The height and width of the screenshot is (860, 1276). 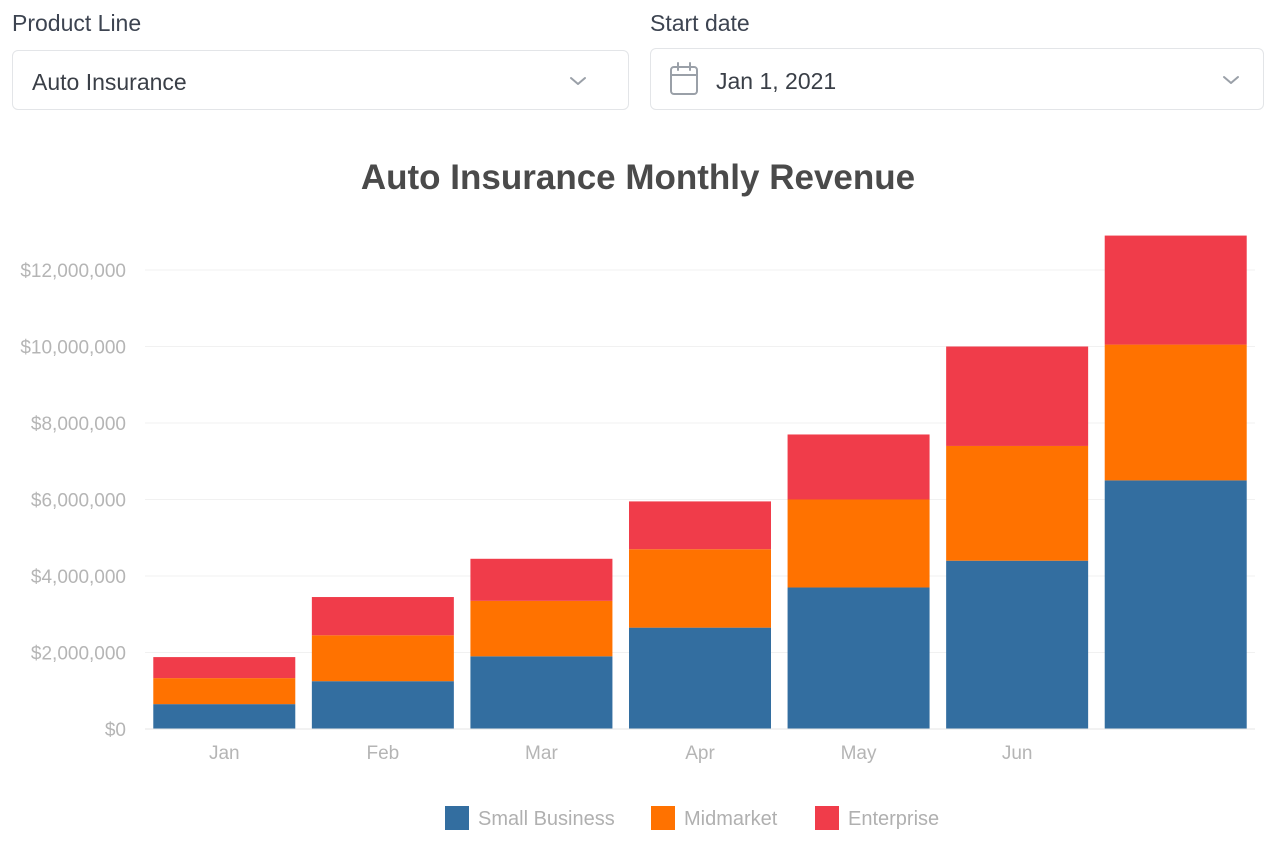 What do you see at coordinates (638, 177) in the screenshot?
I see `chart-title: Auto Insurance Monthly Revenue` at bounding box center [638, 177].